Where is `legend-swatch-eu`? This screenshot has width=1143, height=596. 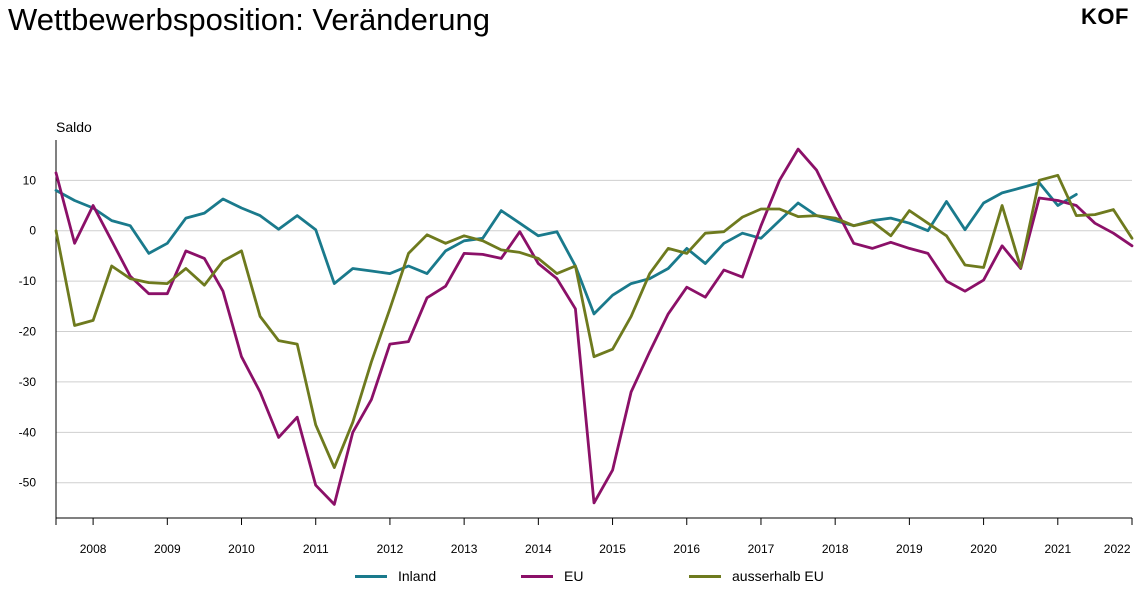
legend-swatch-eu is located at coordinates (537, 576).